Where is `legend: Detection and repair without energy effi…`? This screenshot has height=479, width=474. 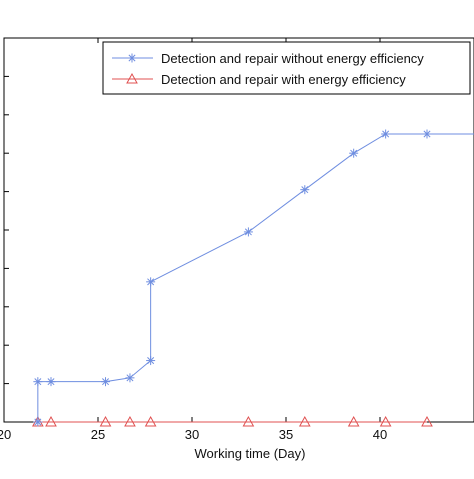 legend: Detection and repair without energy effi… is located at coordinates (286, 68).